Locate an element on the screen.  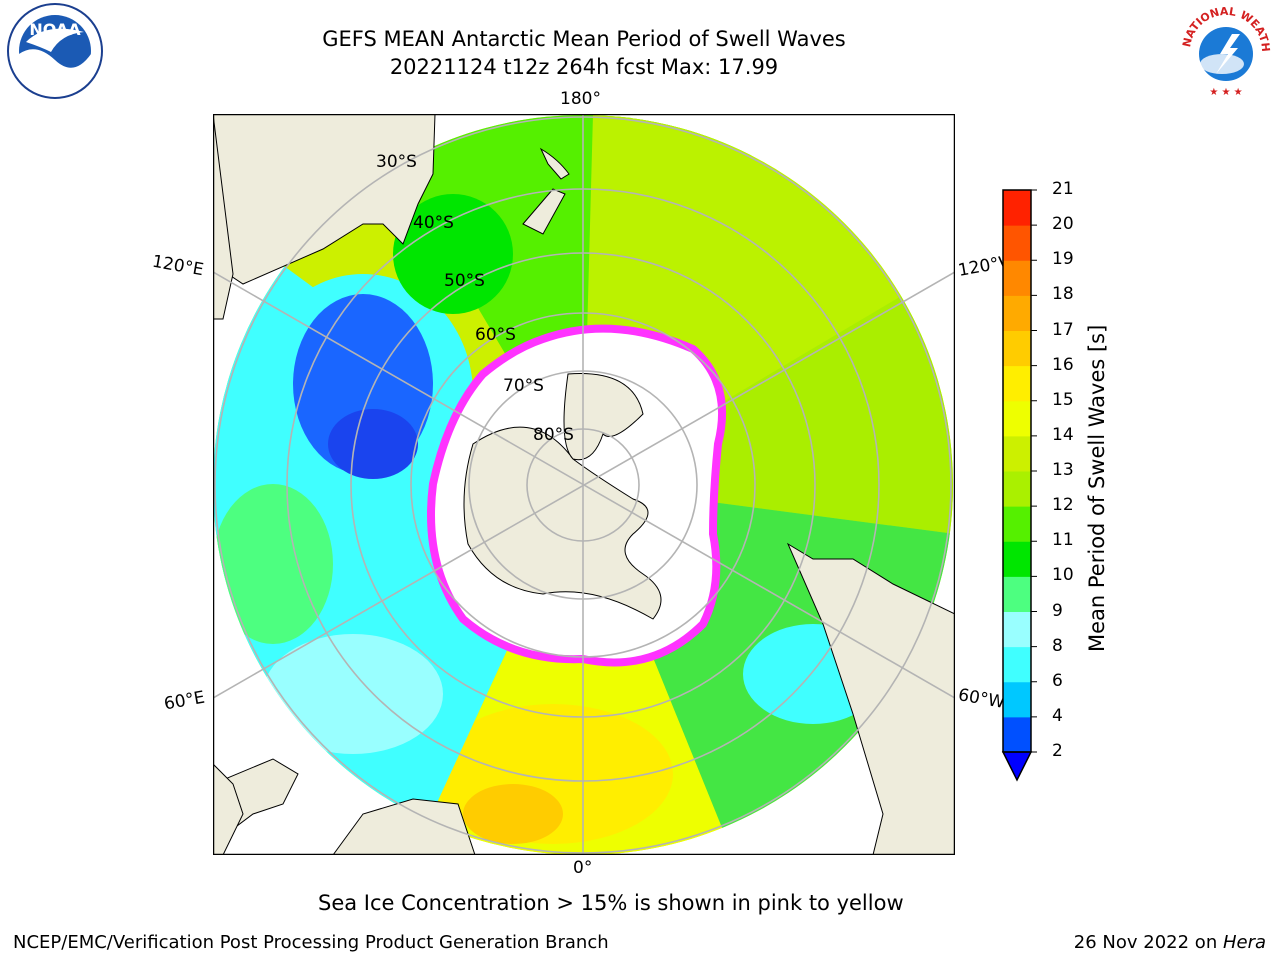
colorbar-tick-label: 9 is located at coordinates (1057, 610).